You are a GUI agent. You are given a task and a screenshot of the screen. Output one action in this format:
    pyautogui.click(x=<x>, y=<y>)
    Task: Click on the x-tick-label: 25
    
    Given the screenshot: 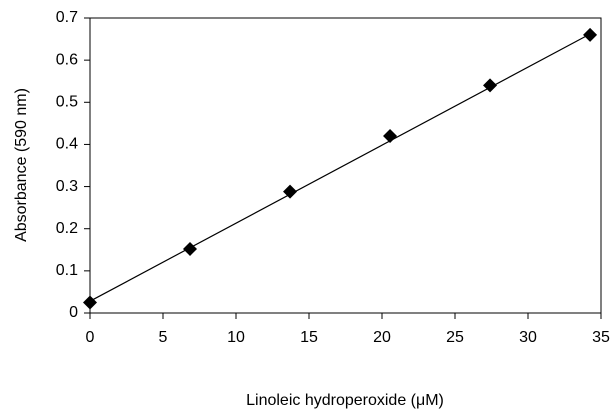 What is the action you would take?
    pyautogui.click(x=455, y=337)
    